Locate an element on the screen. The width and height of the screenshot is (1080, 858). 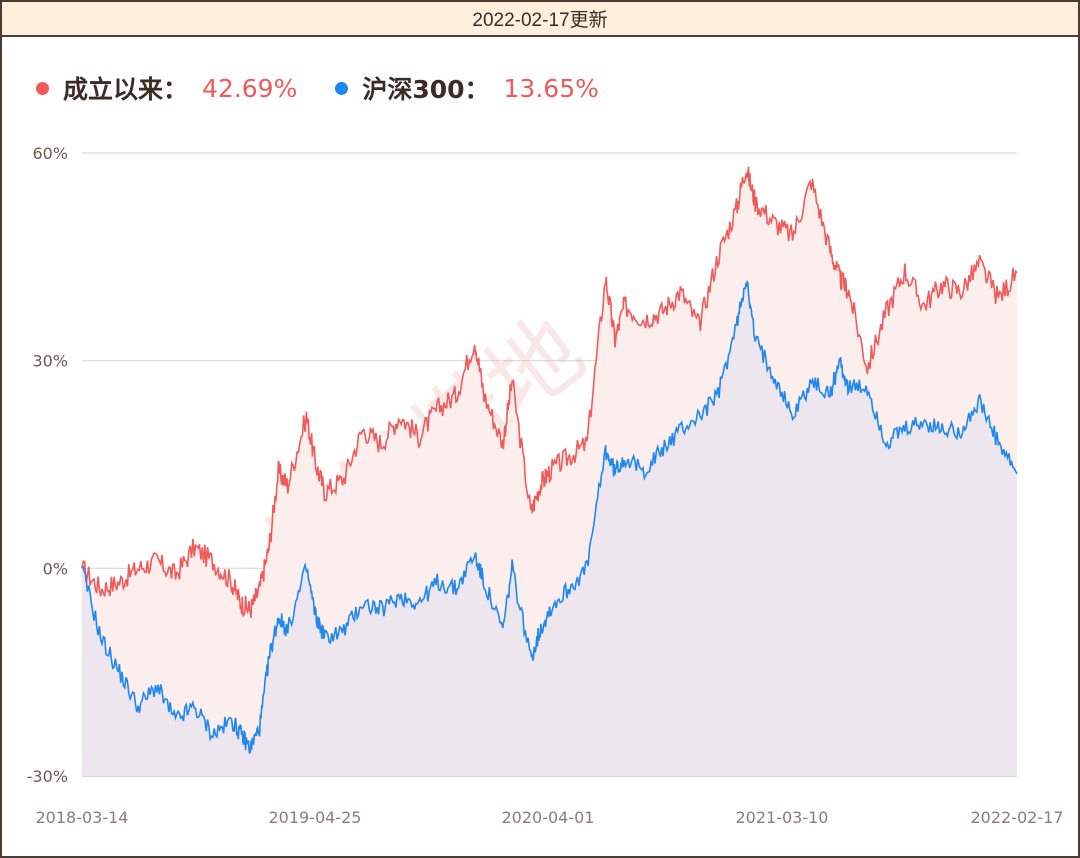
update-header: 2022-02-17更新 is located at coordinates (540, 19).